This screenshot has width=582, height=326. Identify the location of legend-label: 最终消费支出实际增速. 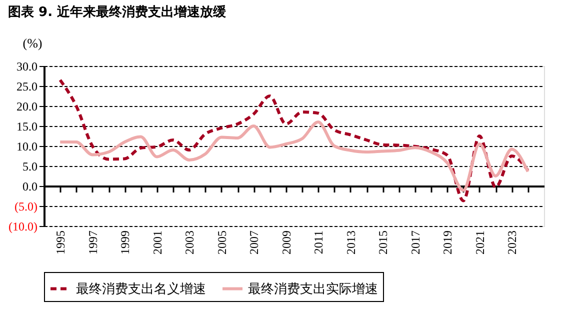
(313, 288).